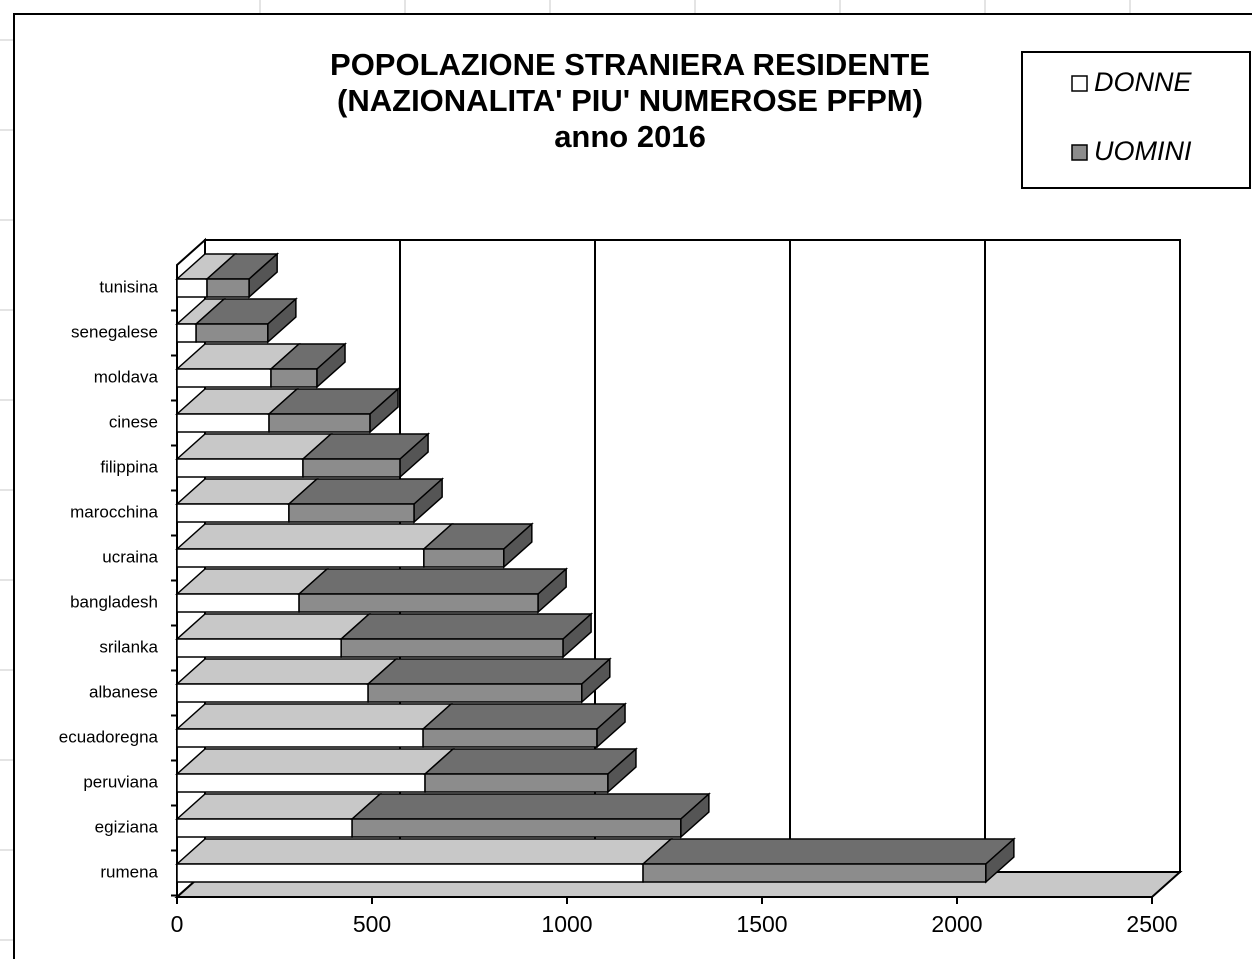 The image size is (1252, 959). I want to click on y-tick-label: senegalese, so click(114, 331).